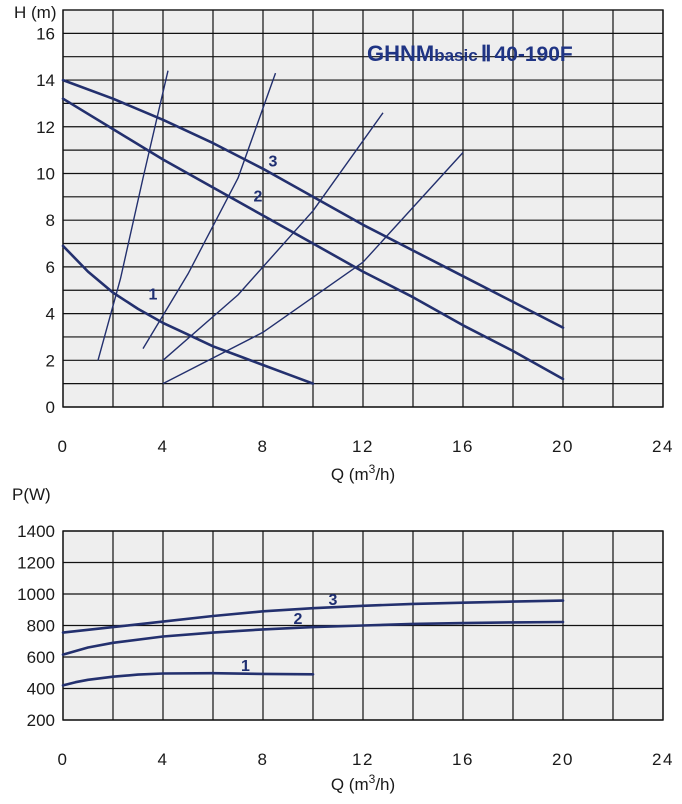 Image resolution: width=682 pixels, height=804 pixels. I want to click on power-curve-label: 3, so click(333, 600).